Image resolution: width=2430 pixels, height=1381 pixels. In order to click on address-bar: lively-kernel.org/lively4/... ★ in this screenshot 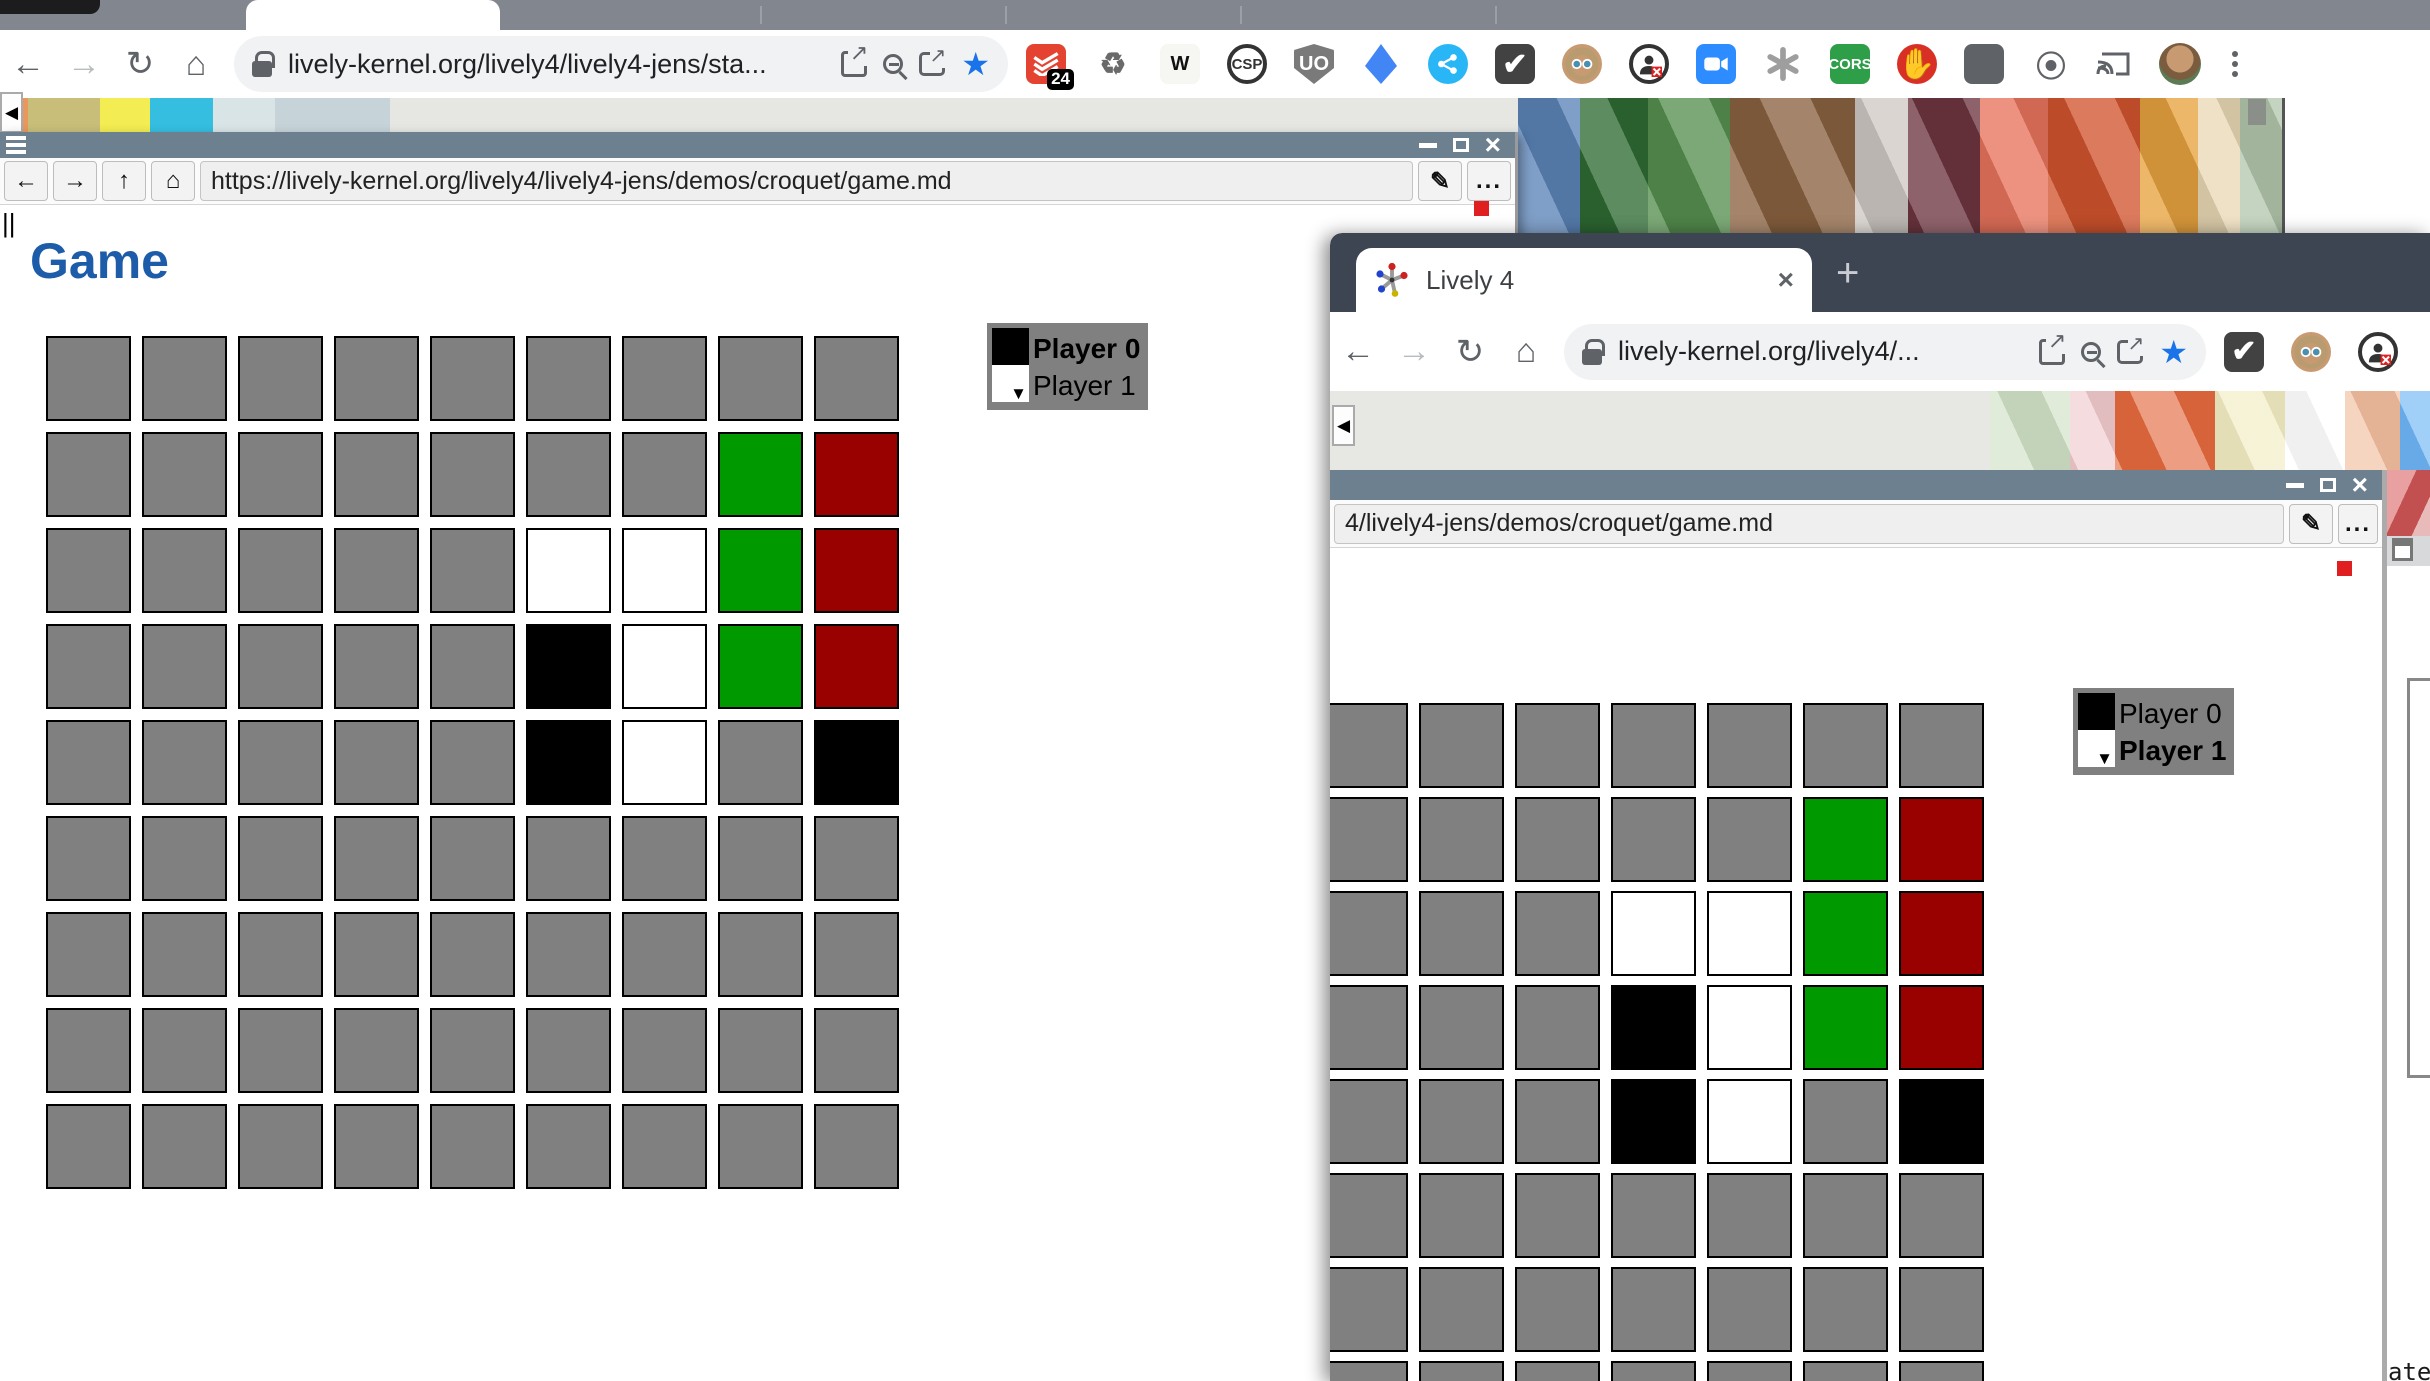, I will do `click(1885, 351)`.